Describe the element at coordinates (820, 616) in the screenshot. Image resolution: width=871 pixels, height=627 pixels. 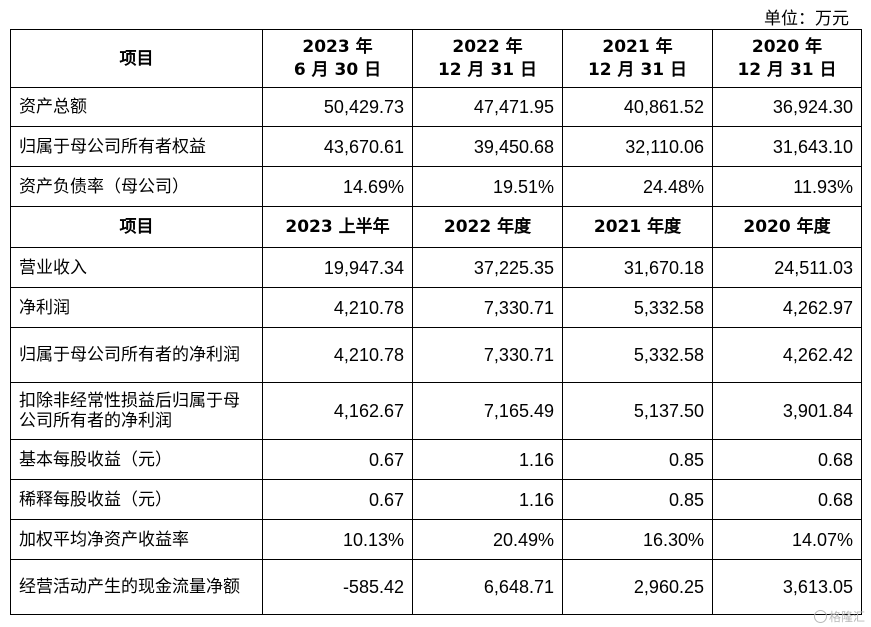
I see `gelonghui-logo-icon` at that location.